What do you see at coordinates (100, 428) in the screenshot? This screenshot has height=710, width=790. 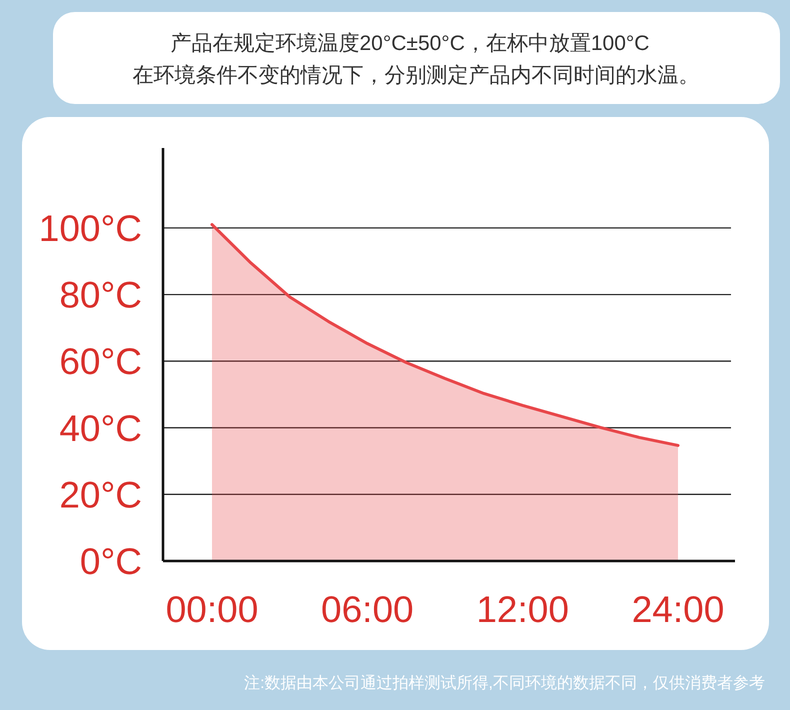 I see `y-tick-label: 40°C` at bounding box center [100, 428].